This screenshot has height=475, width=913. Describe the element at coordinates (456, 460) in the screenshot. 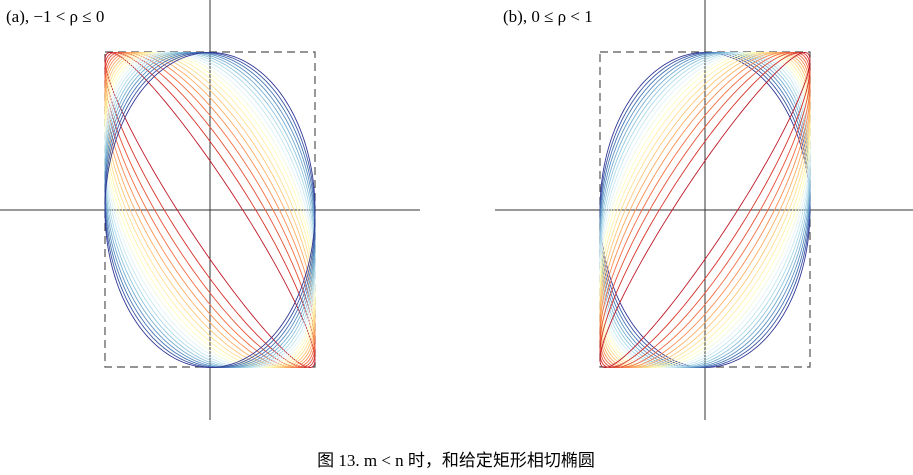

I see `caption: 图 13. m < n 时，和给定矩形相切椭圆` at that location.